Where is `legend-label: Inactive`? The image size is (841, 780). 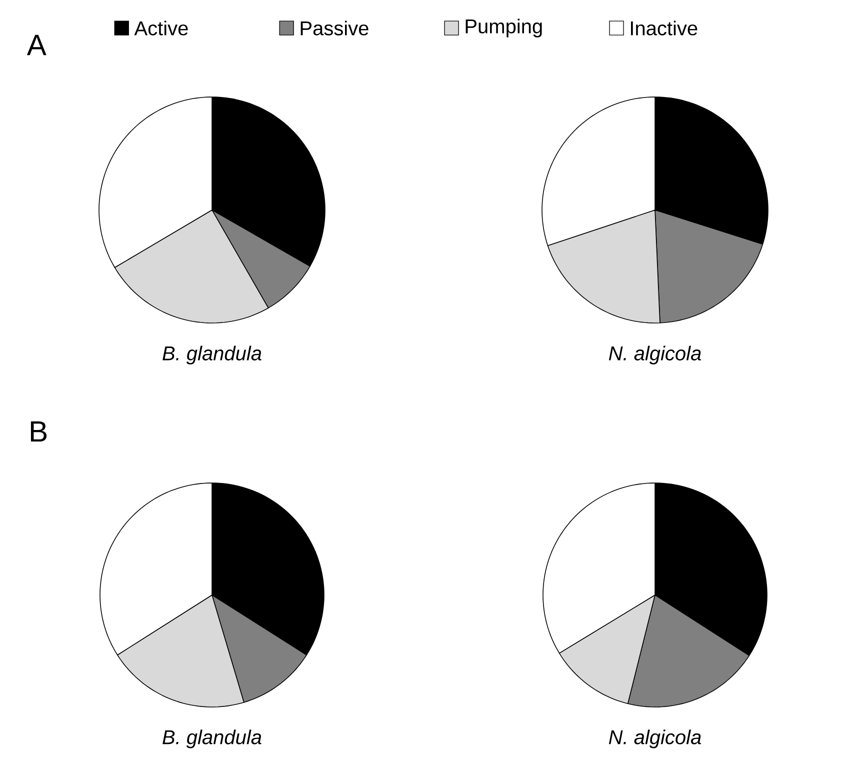 legend-label: Inactive is located at coordinates (664, 28).